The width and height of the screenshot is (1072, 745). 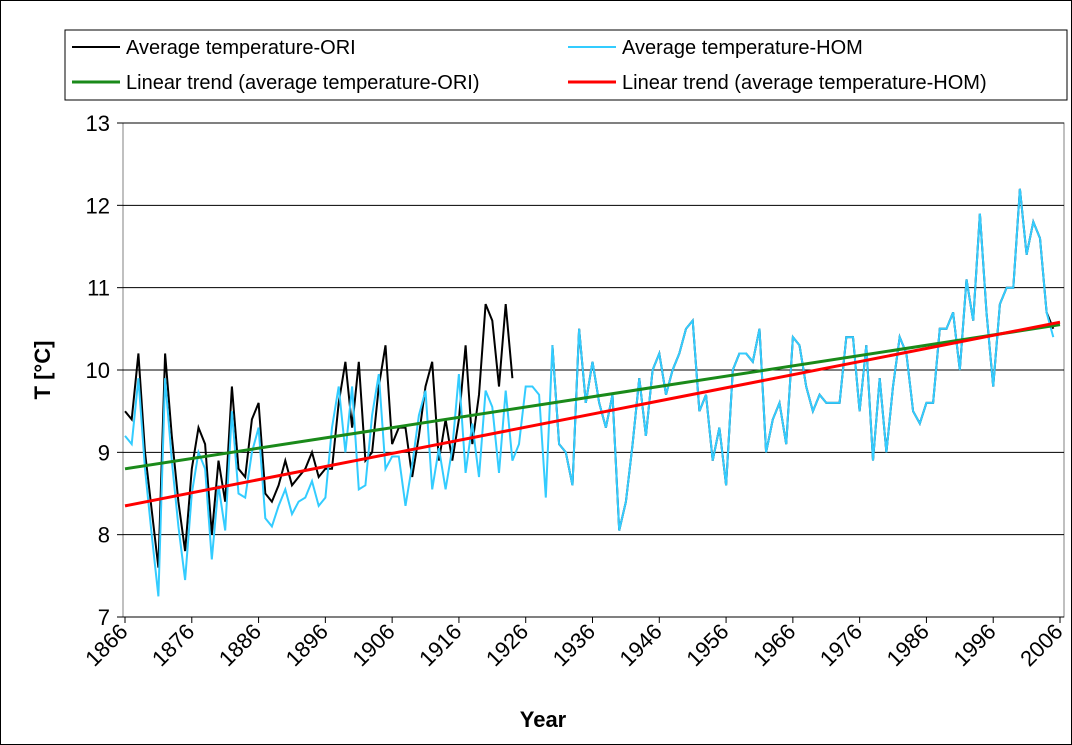 I want to click on legend-label: Linear trend (average temperature-HOM), so click(x=804, y=83).